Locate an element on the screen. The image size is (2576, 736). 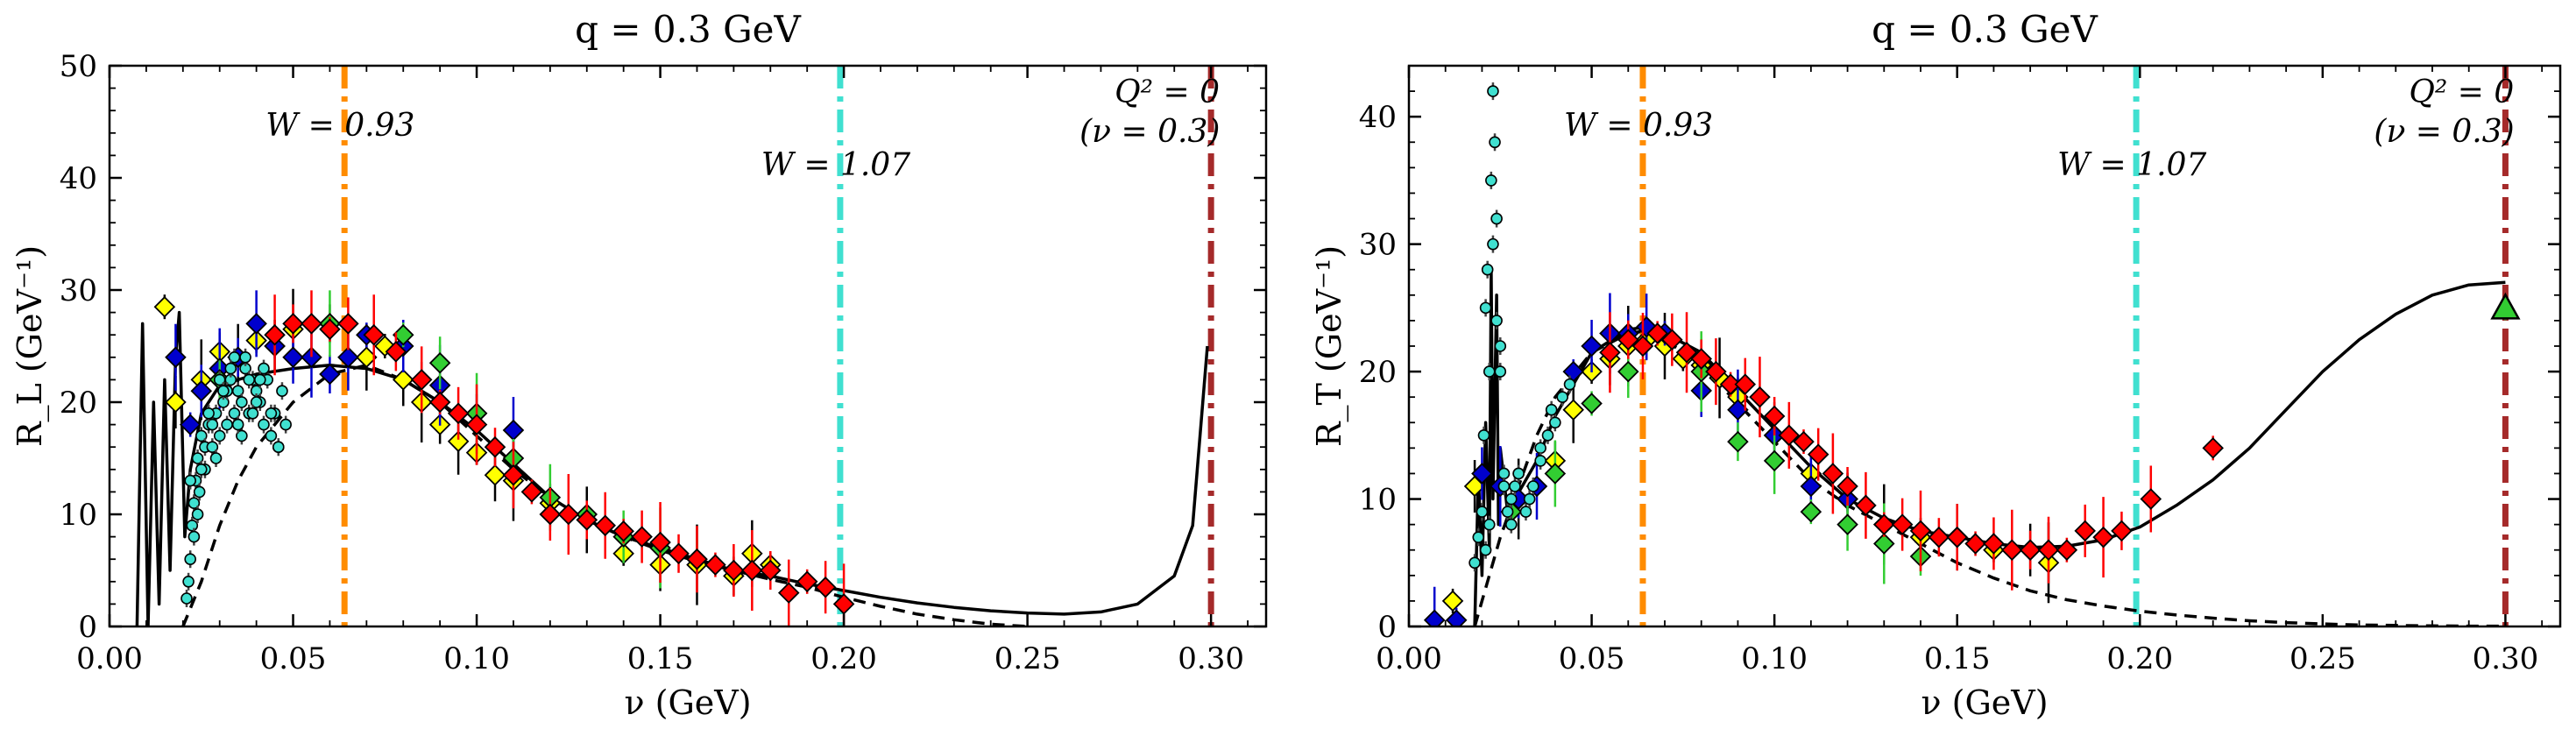
vline-label: W = 1.07 is located at coordinates (835, 165).